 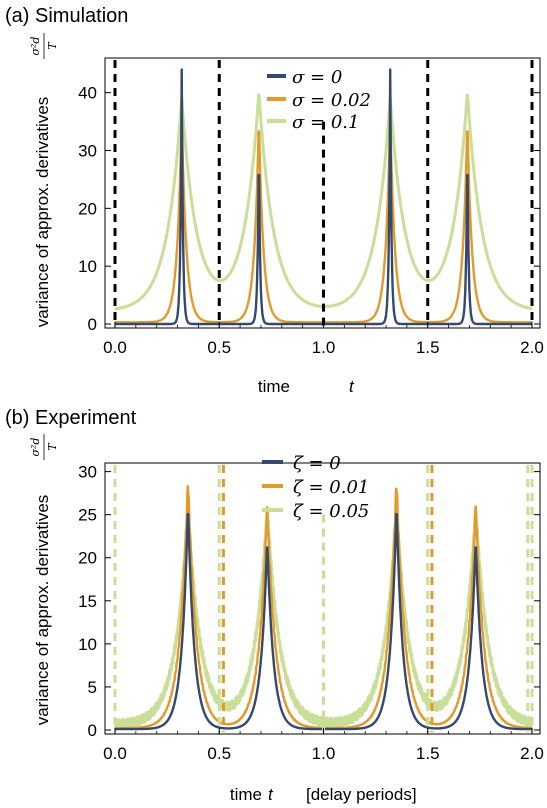 I want to click on legend-entry: σ = 0.1, so click(x=325, y=122).